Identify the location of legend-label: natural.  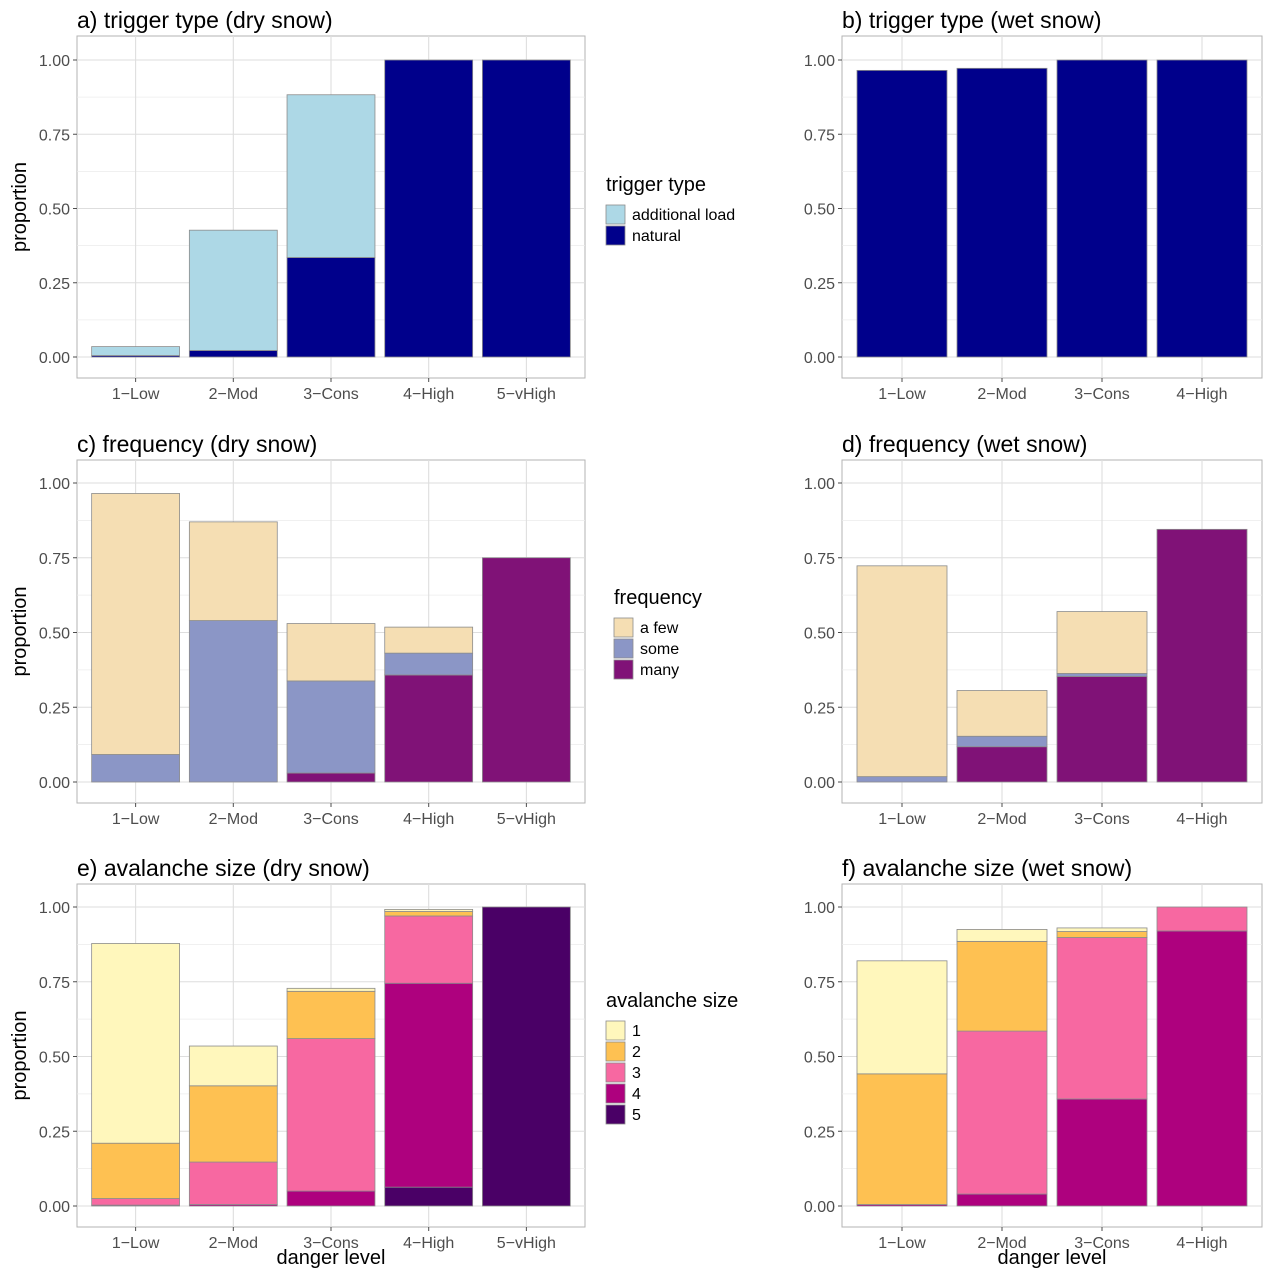
(656, 236).